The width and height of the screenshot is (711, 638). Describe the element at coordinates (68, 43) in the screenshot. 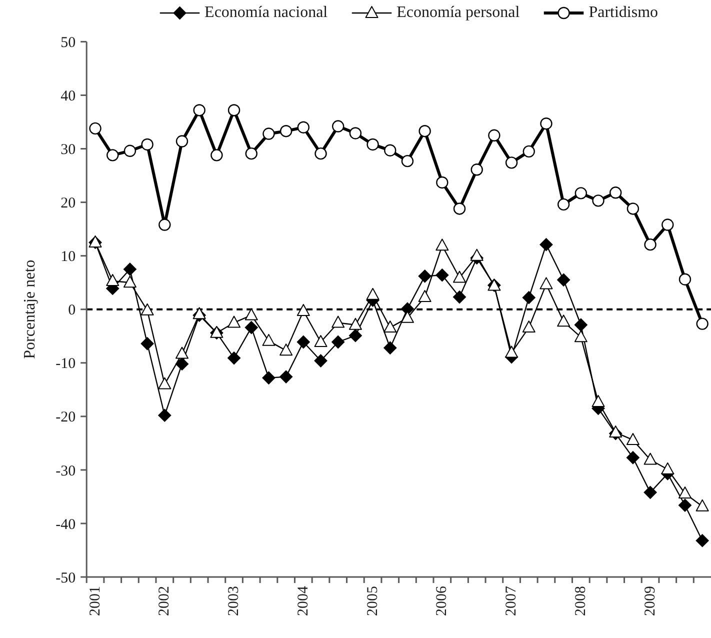

I see `y-tick-label: 50` at that location.